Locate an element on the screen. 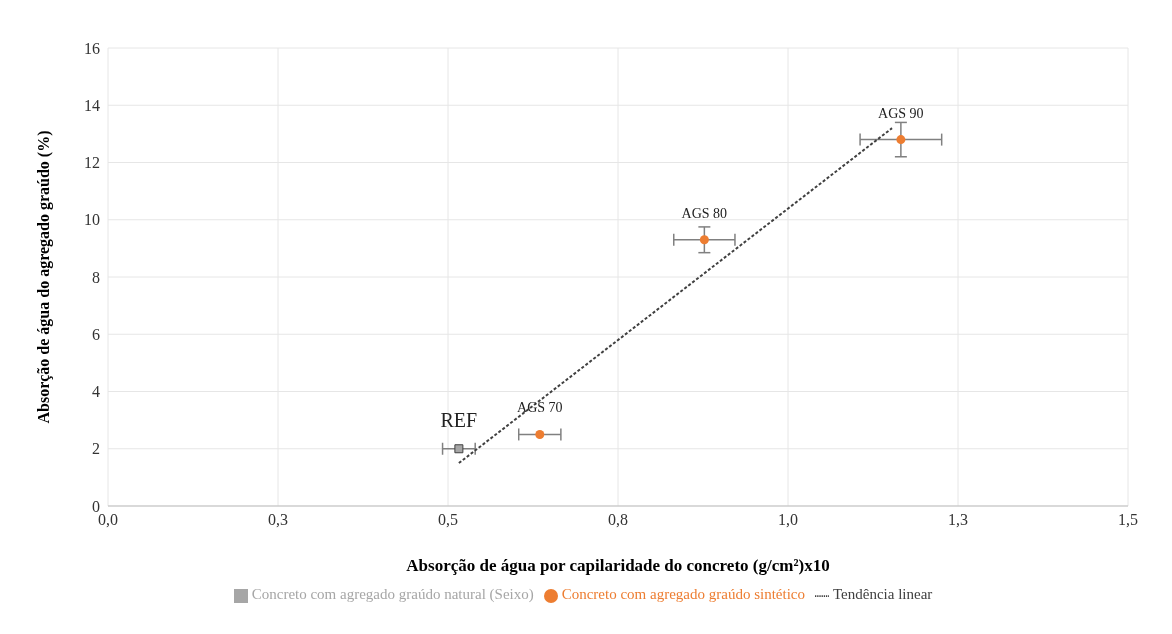 This screenshot has height=634, width=1172. y-tick-label: 6 is located at coordinates (96, 334).